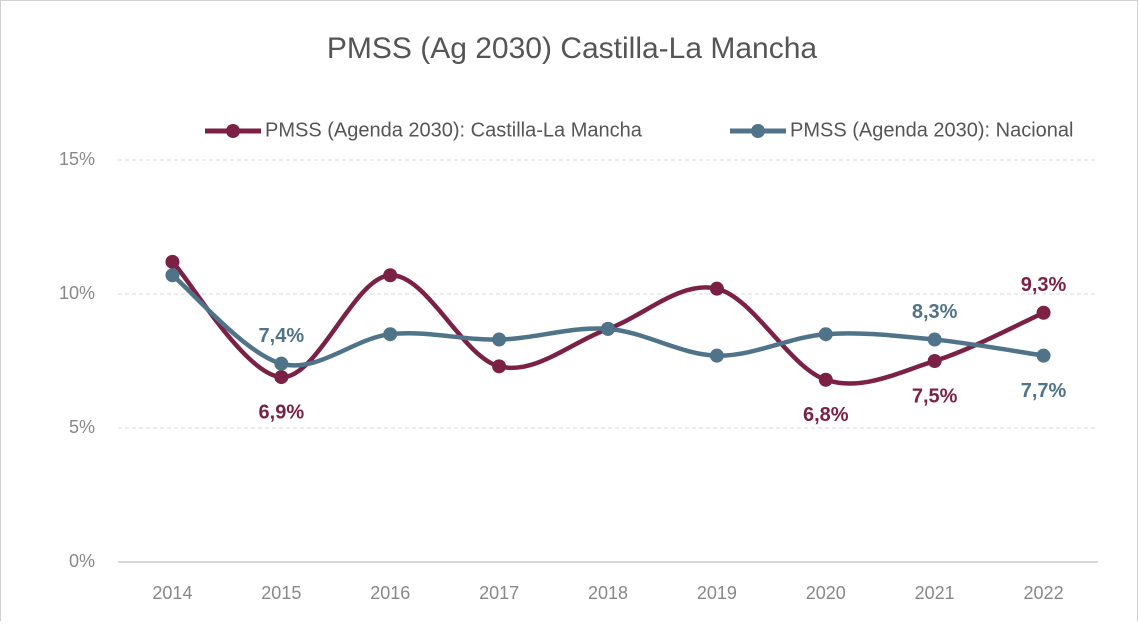 The height and width of the screenshot is (626, 1139). I want to click on data-label: 7,5%, so click(935, 396).